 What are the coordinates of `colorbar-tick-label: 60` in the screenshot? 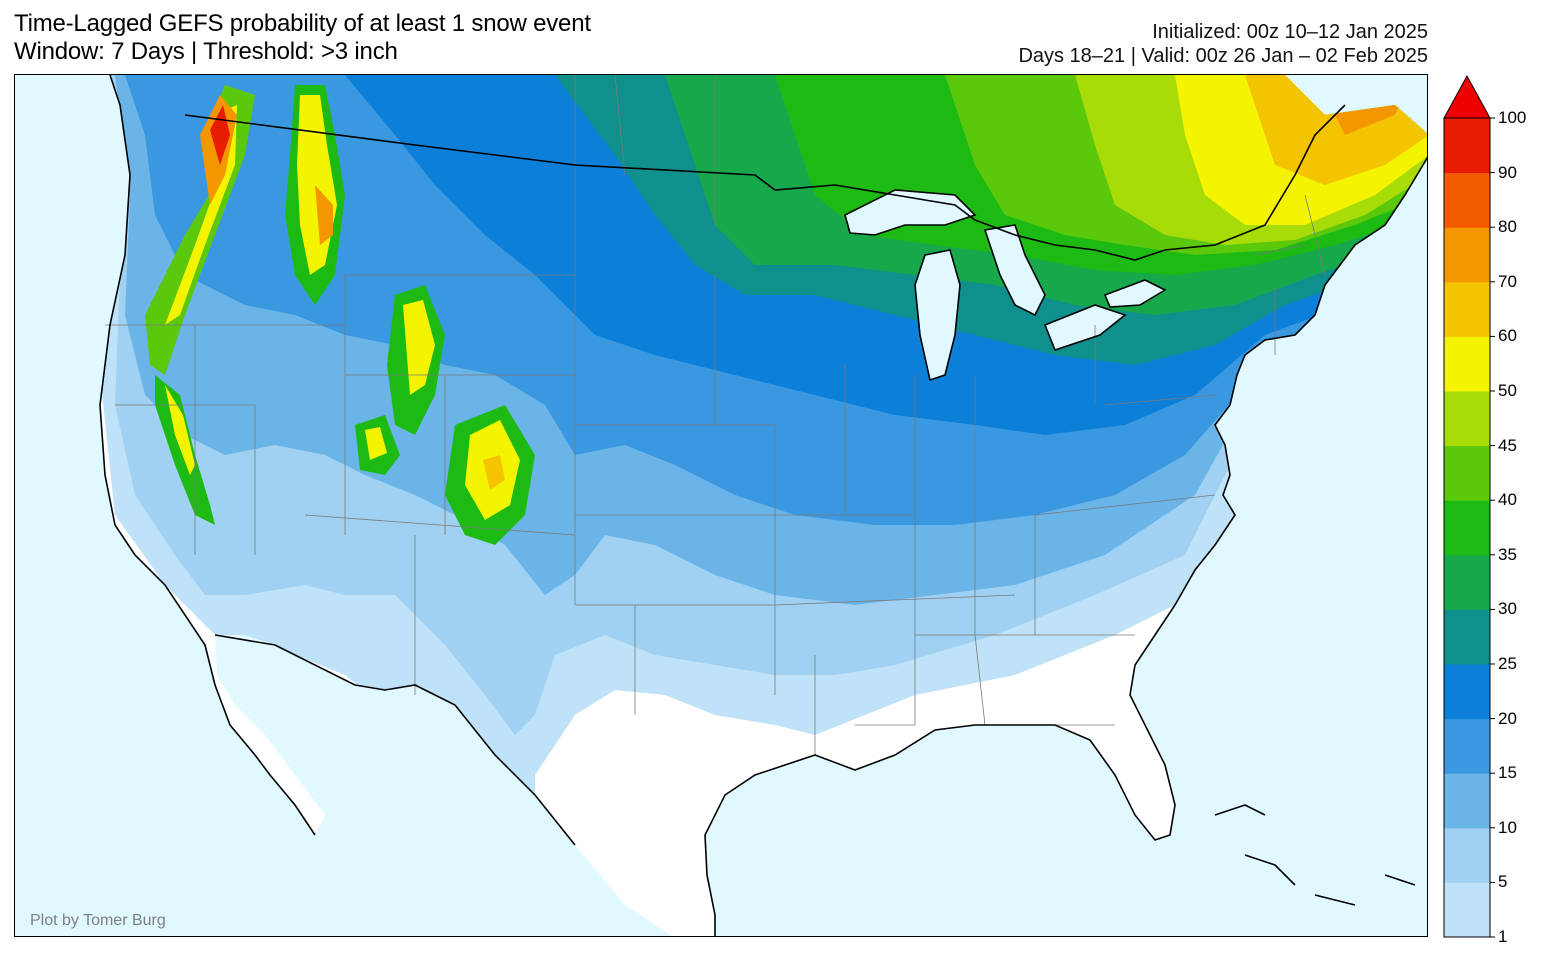 It's located at (1507, 336).